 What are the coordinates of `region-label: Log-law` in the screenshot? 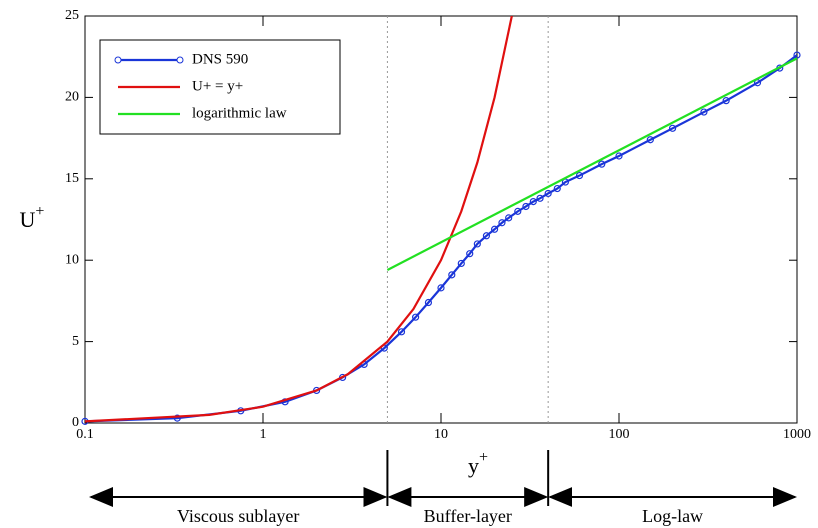 It's located at (672, 516).